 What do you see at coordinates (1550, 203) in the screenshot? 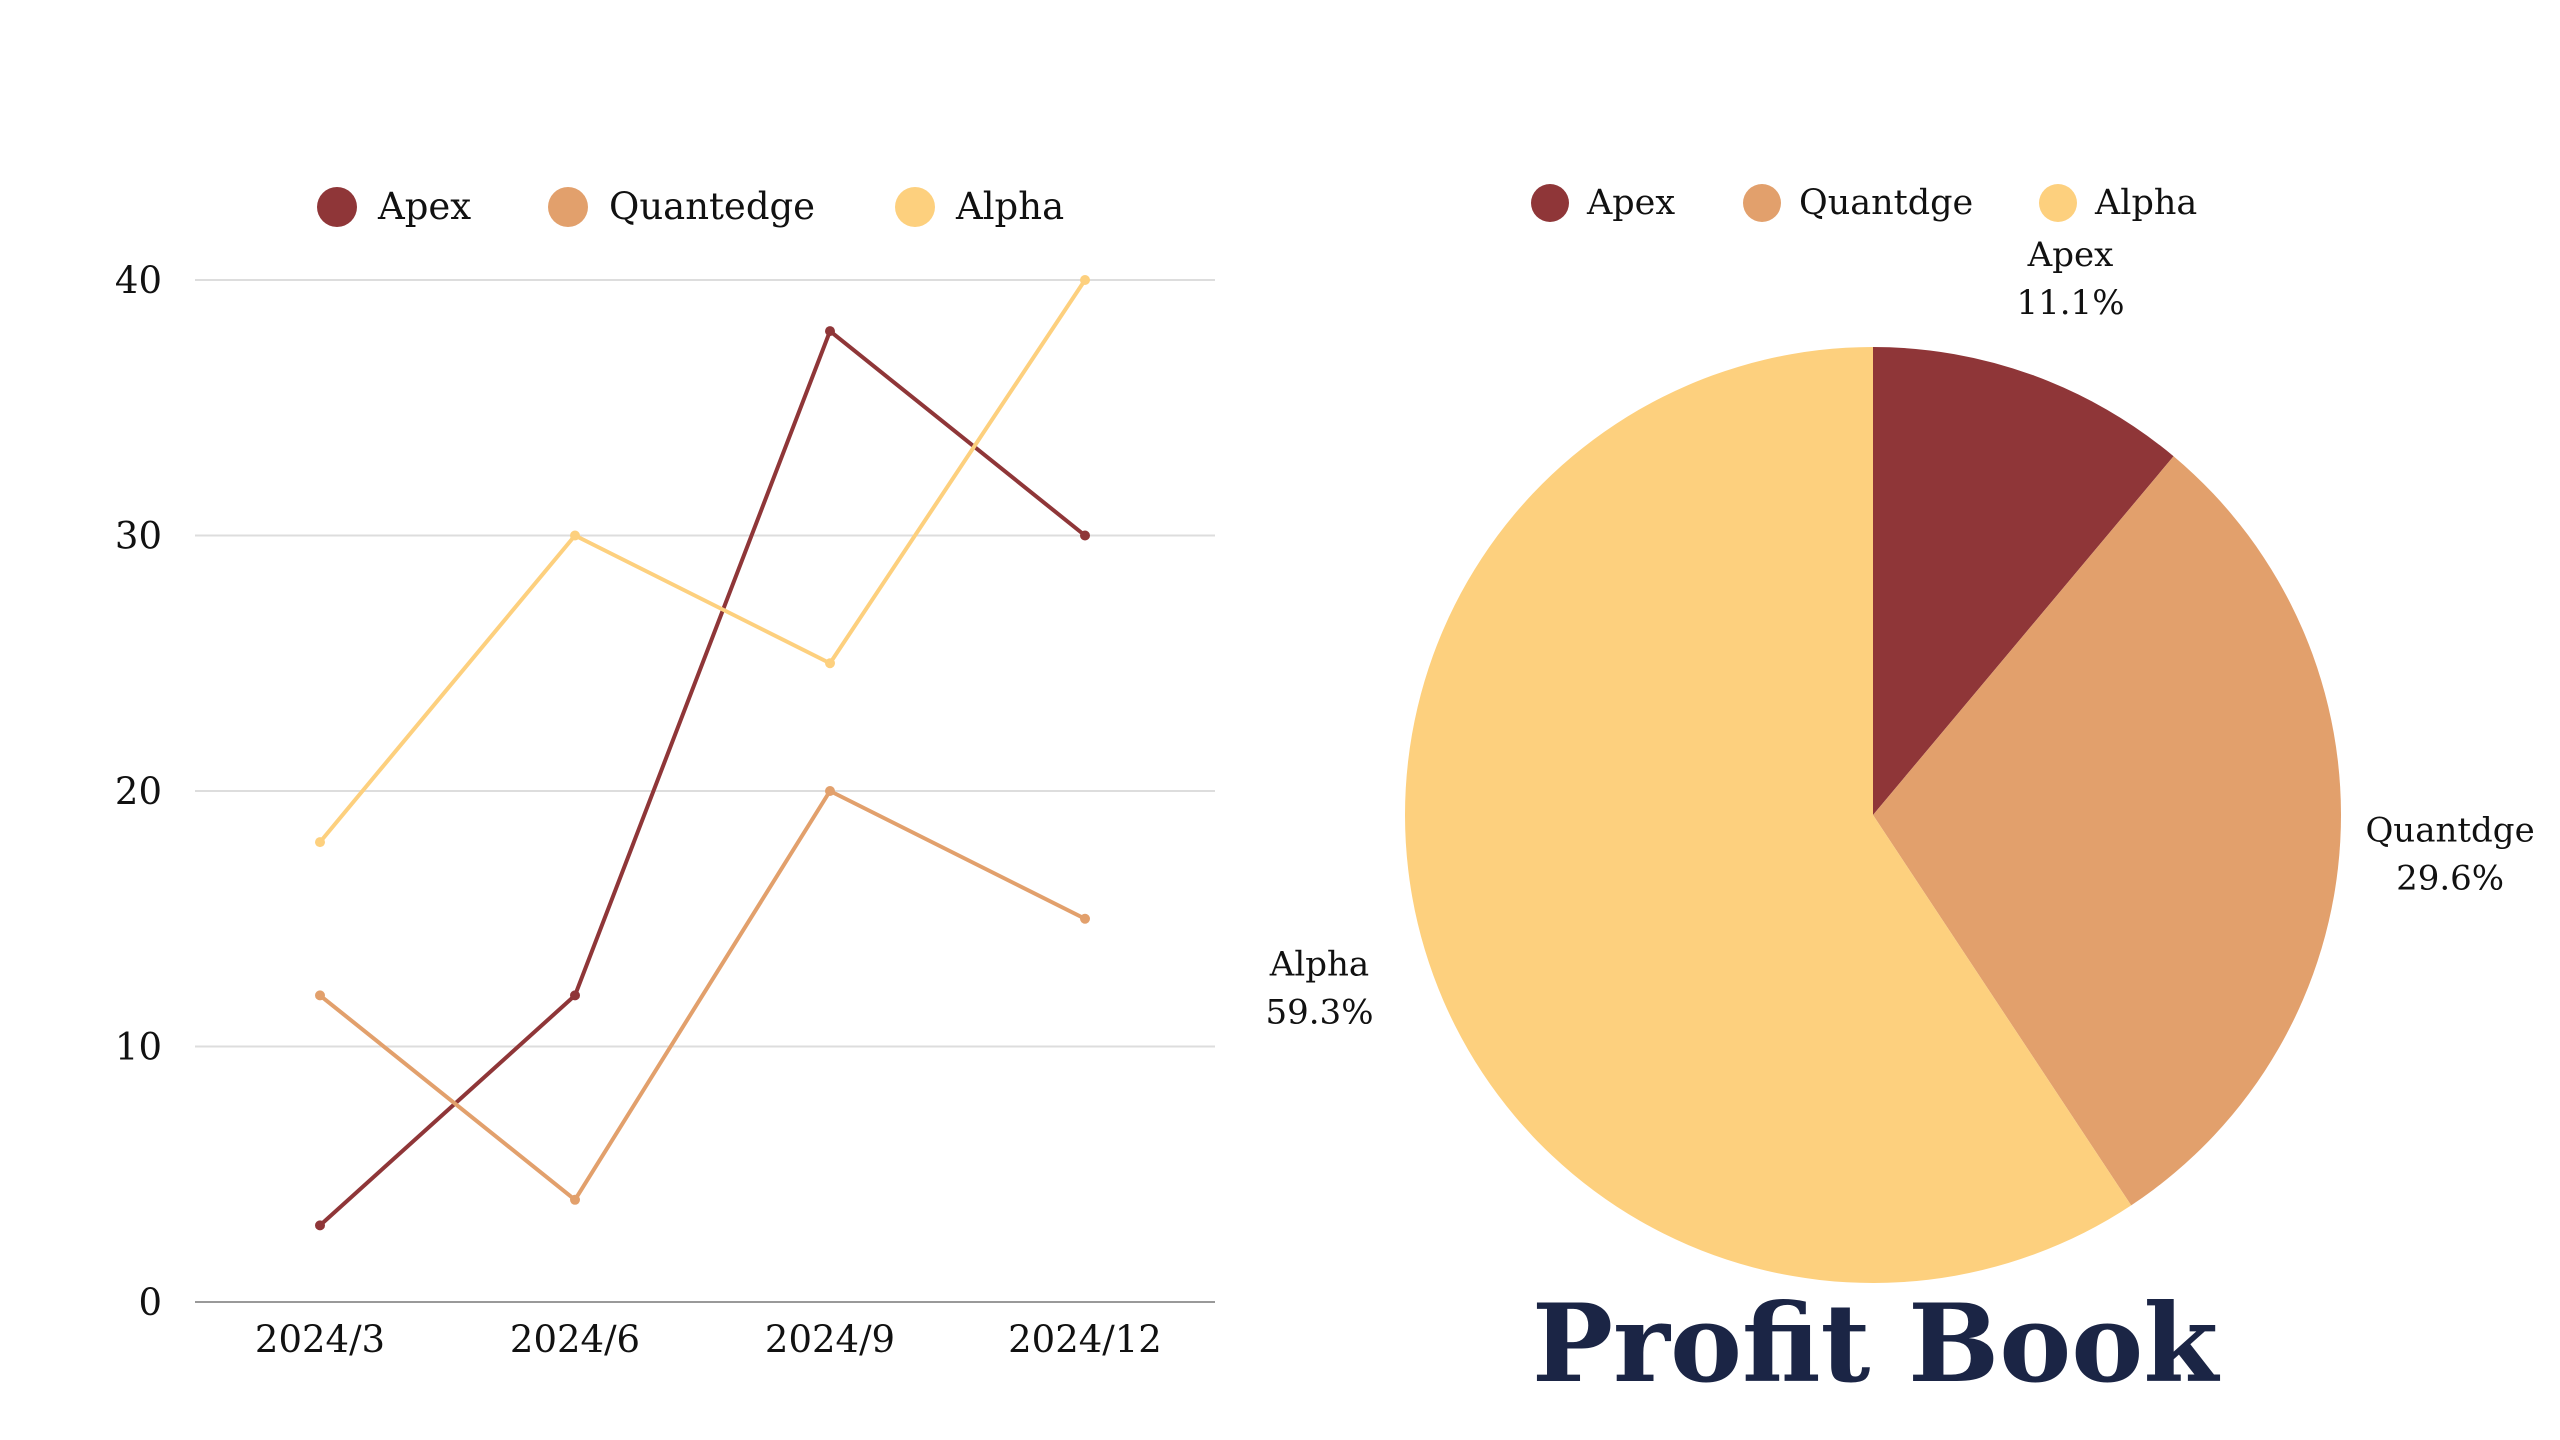
I see `pie-legend-marker-apex` at bounding box center [1550, 203].